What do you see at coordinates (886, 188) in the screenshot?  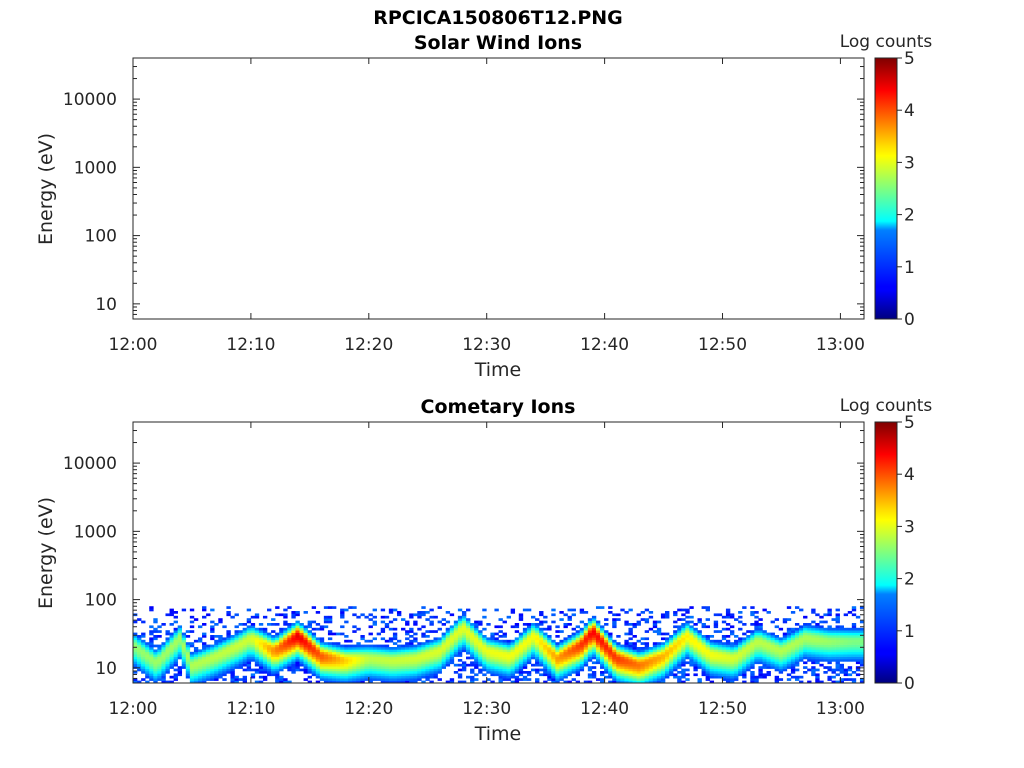 I see `colorbar-solar-wind` at bounding box center [886, 188].